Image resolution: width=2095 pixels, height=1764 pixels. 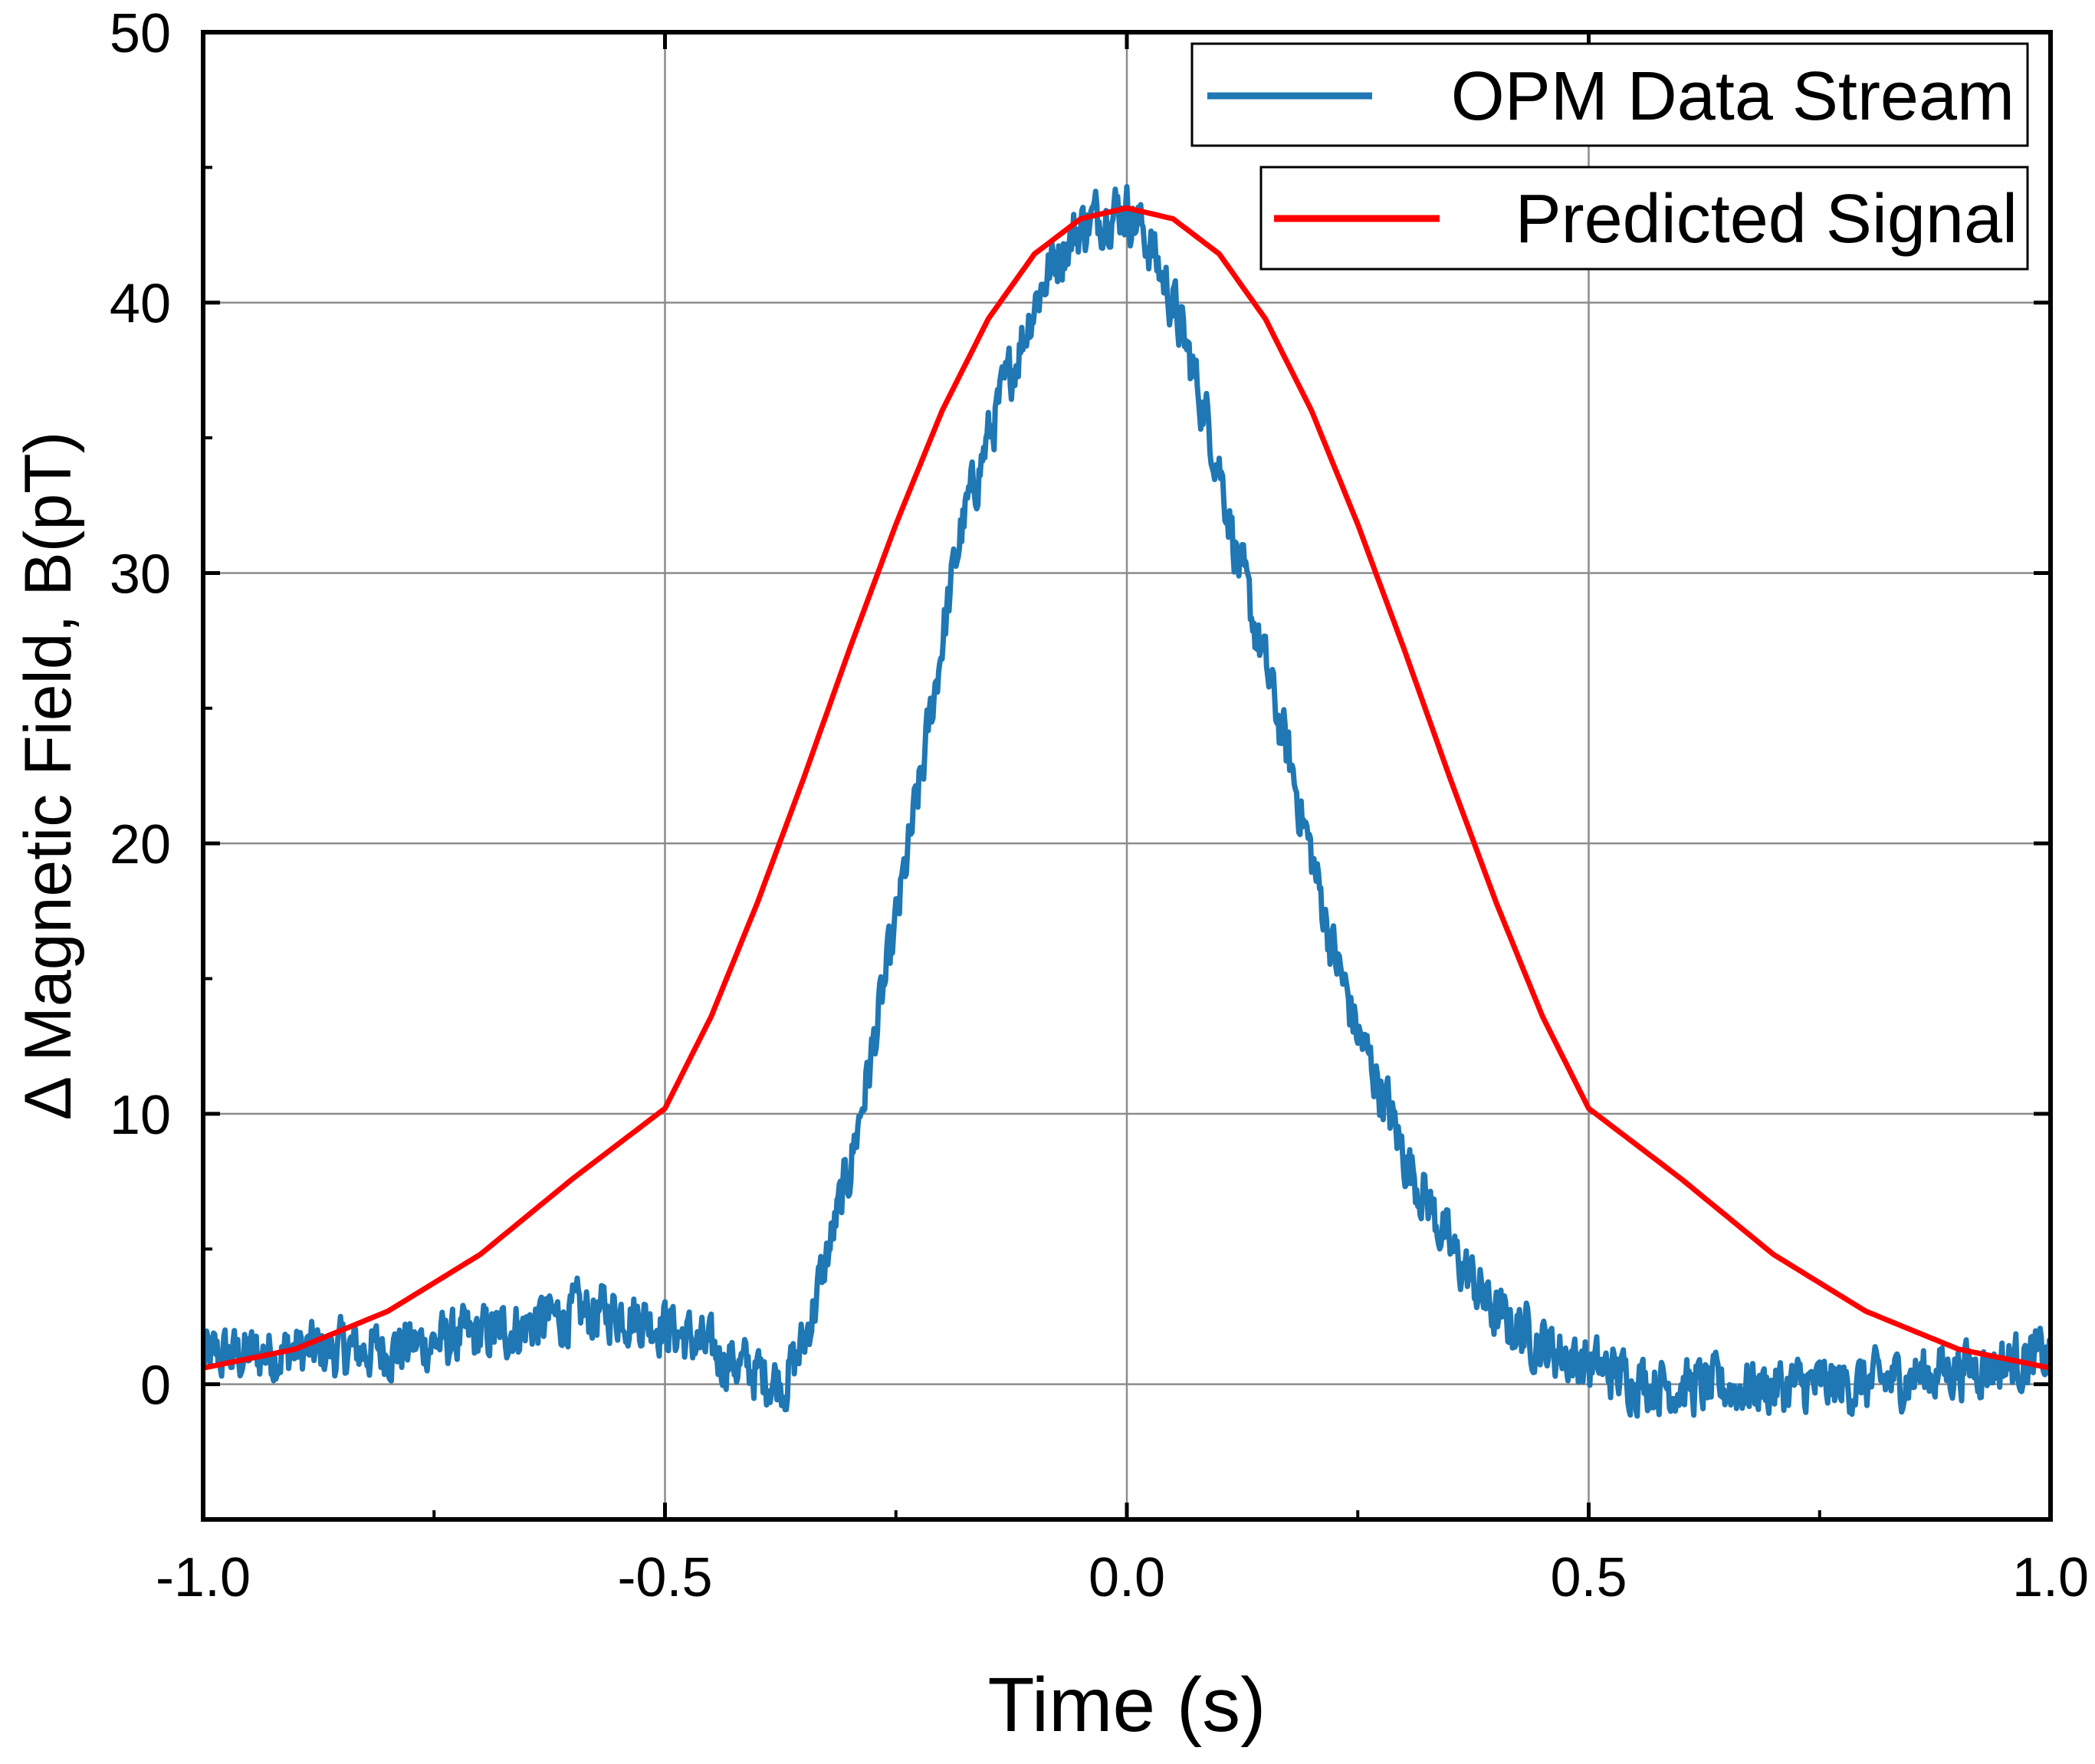 What do you see at coordinates (140, 33) in the screenshot?
I see `y-tick-label: 50` at bounding box center [140, 33].